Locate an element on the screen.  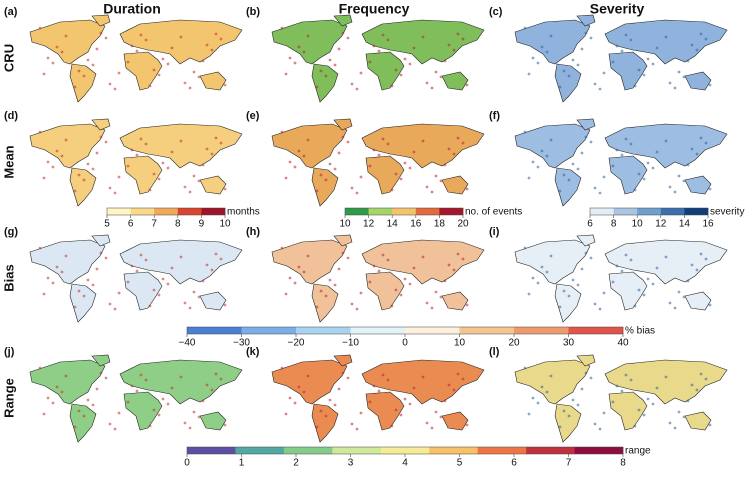
colorbar-tick-label: 14 is located at coordinates (685, 224).